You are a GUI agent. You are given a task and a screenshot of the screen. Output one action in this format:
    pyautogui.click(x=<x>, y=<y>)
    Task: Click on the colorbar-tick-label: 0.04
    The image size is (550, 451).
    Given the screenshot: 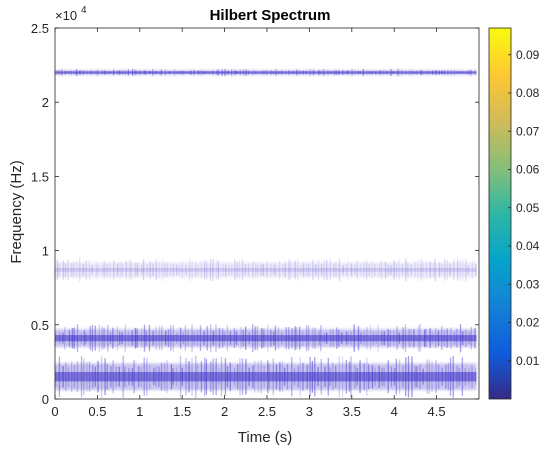 What is the action you would take?
    pyautogui.click(x=528, y=246)
    